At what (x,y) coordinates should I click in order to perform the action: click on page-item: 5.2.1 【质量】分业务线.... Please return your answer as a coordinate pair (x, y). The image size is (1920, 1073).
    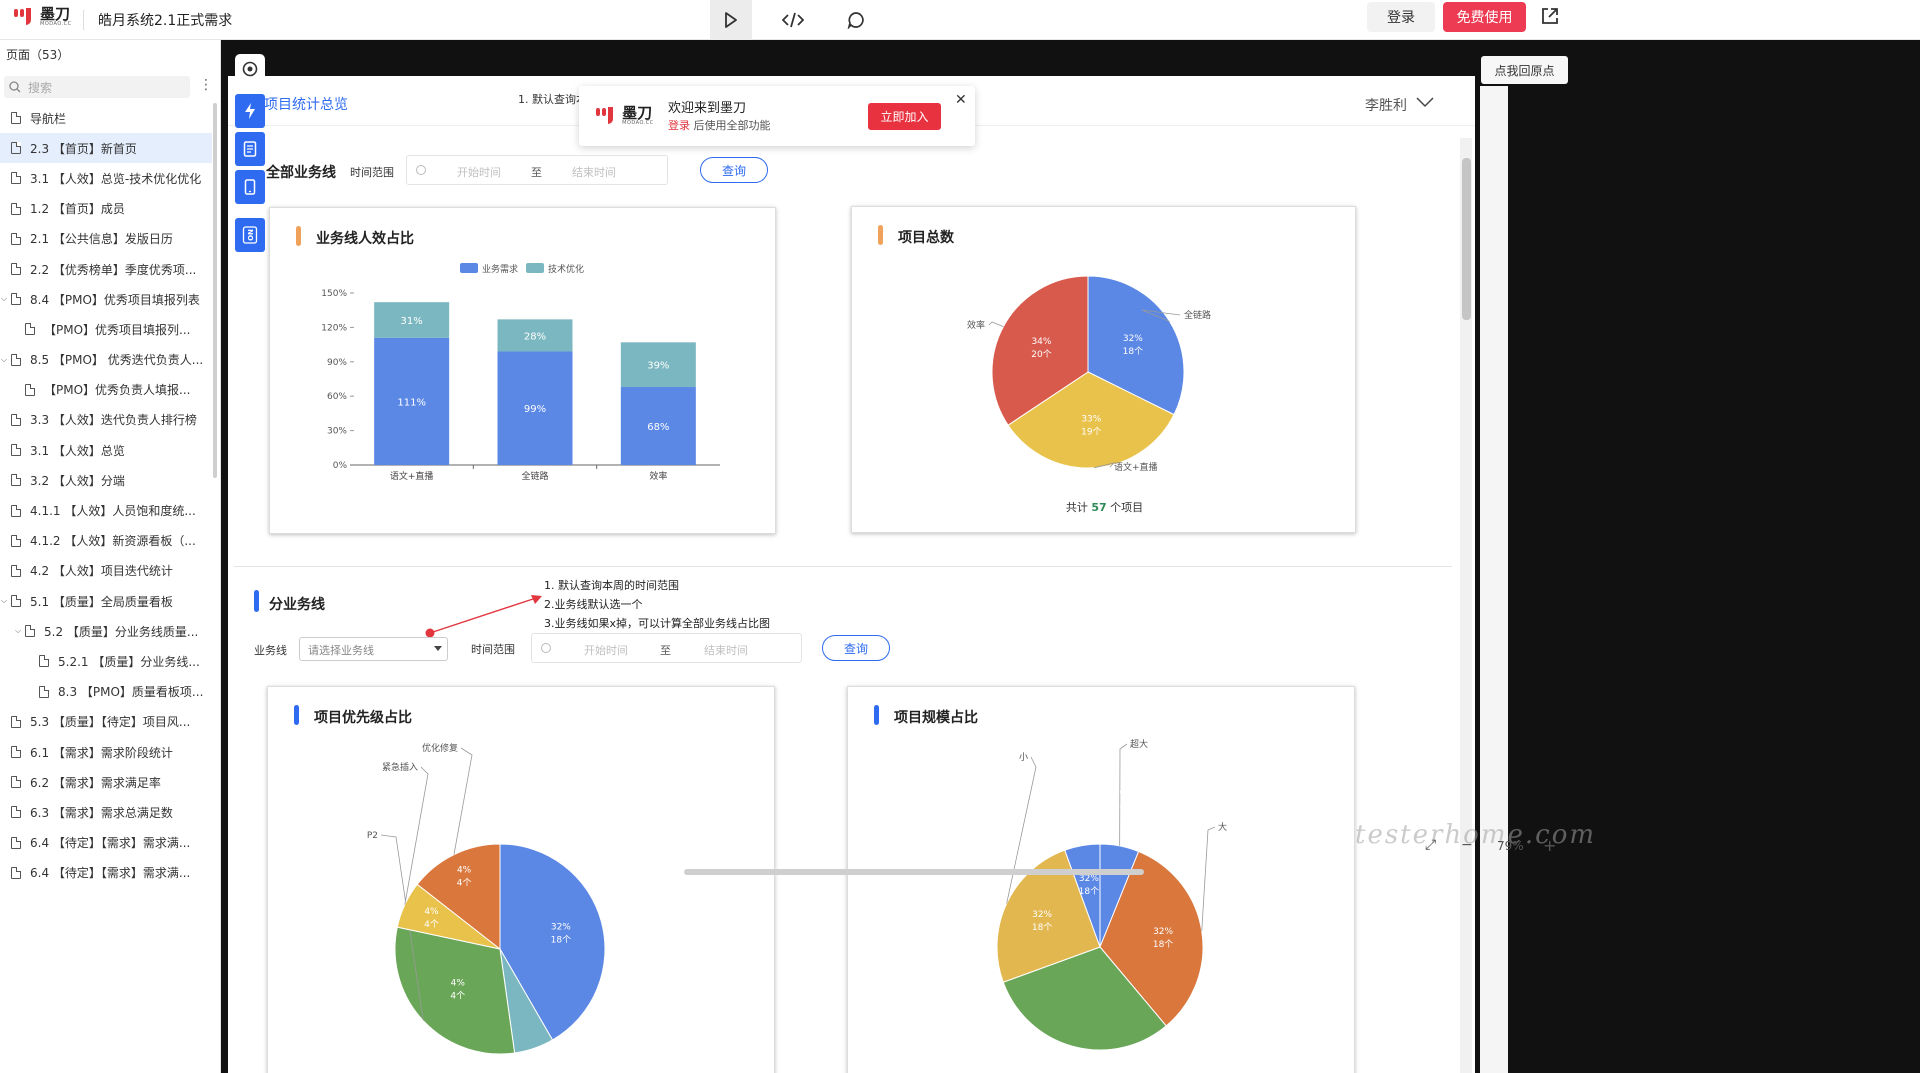
    Looking at the image, I should click on (106, 661).